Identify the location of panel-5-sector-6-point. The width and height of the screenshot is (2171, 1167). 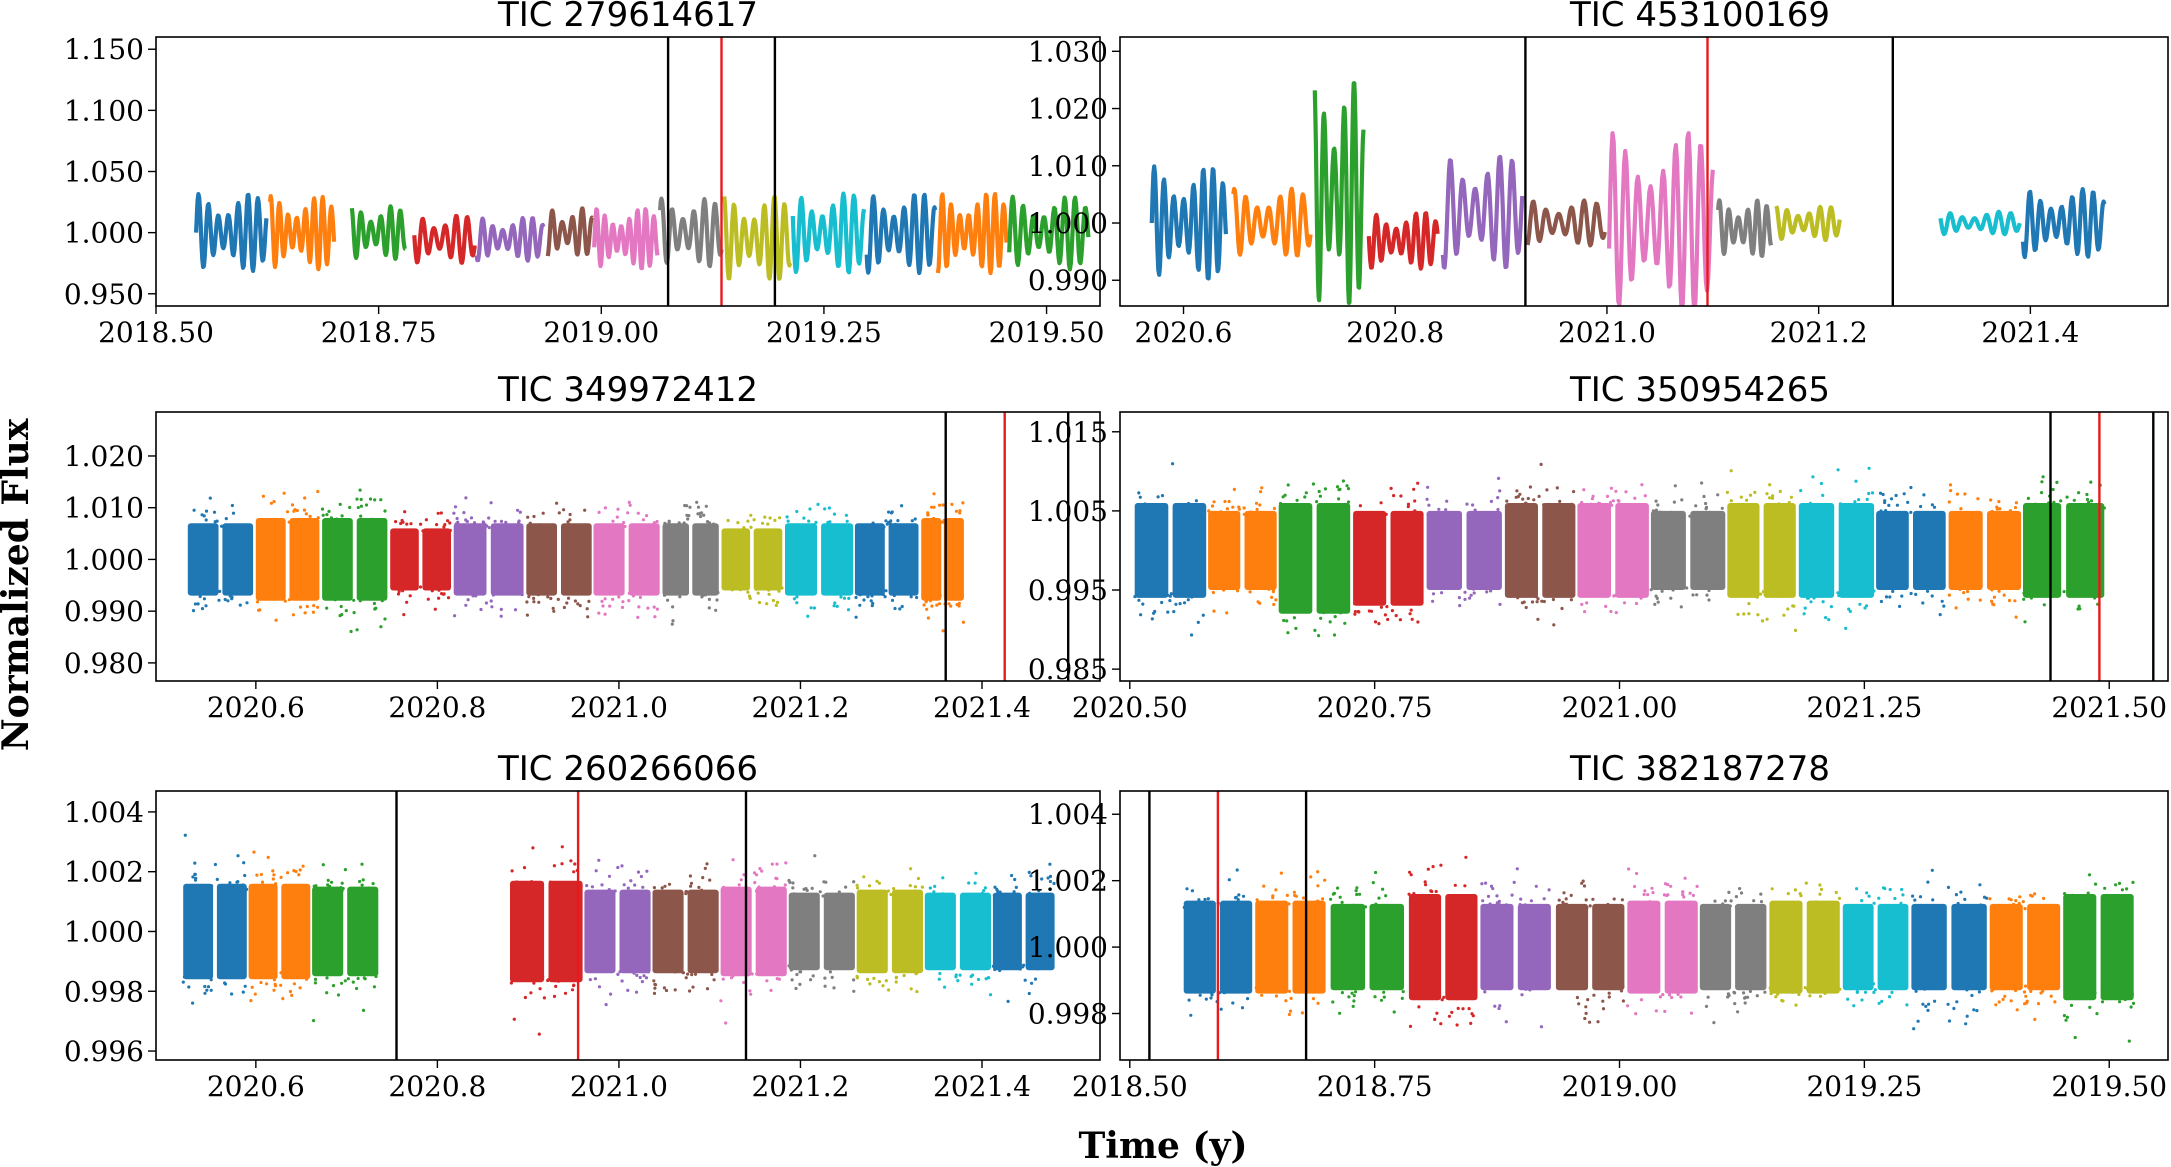
(693, 987).